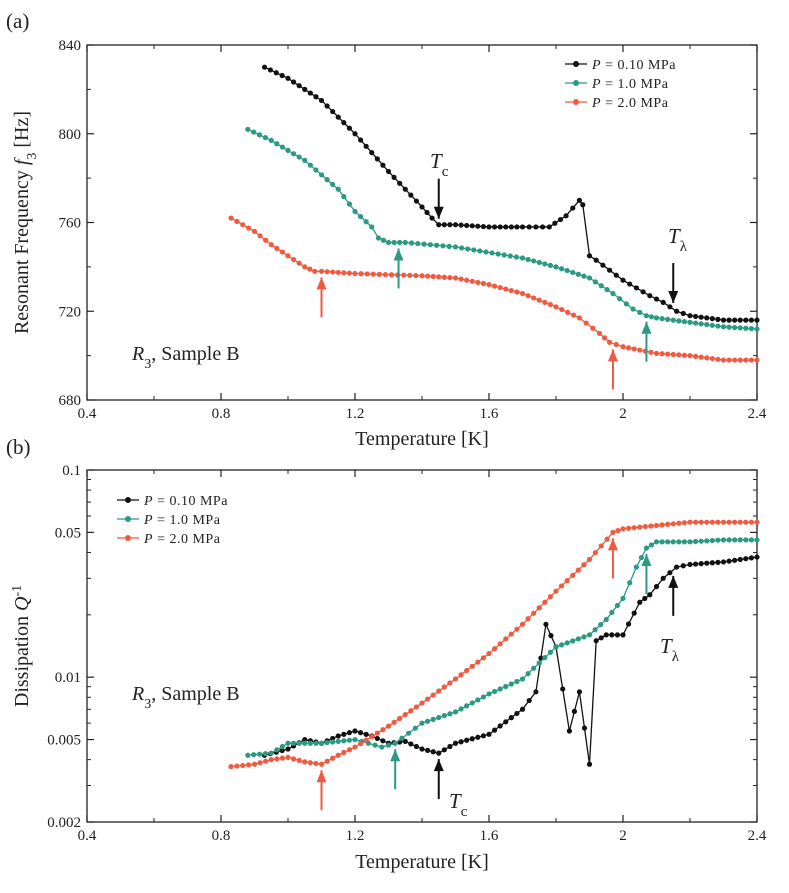  I want to click on x-tick-label: 1.2, so click(355, 414).